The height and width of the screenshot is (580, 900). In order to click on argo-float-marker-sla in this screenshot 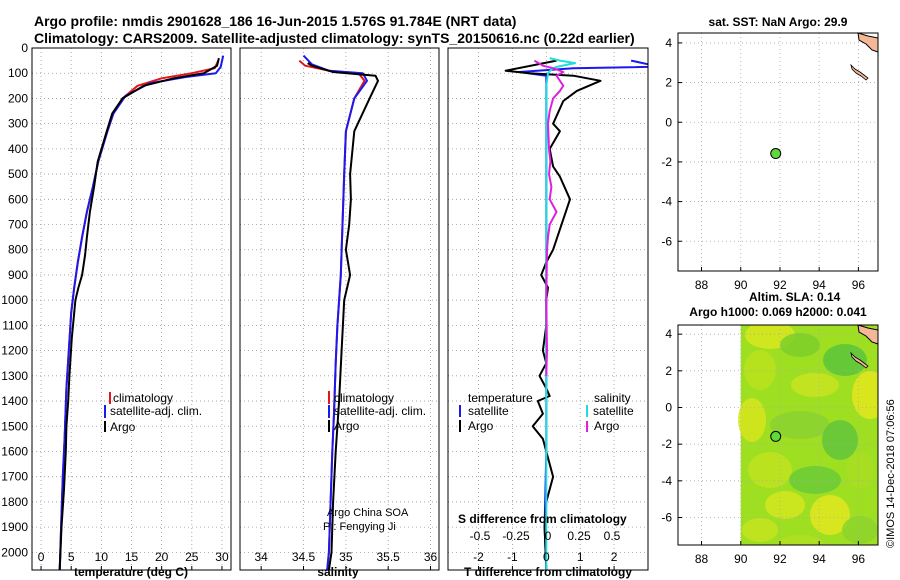, I will do `click(776, 436)`.